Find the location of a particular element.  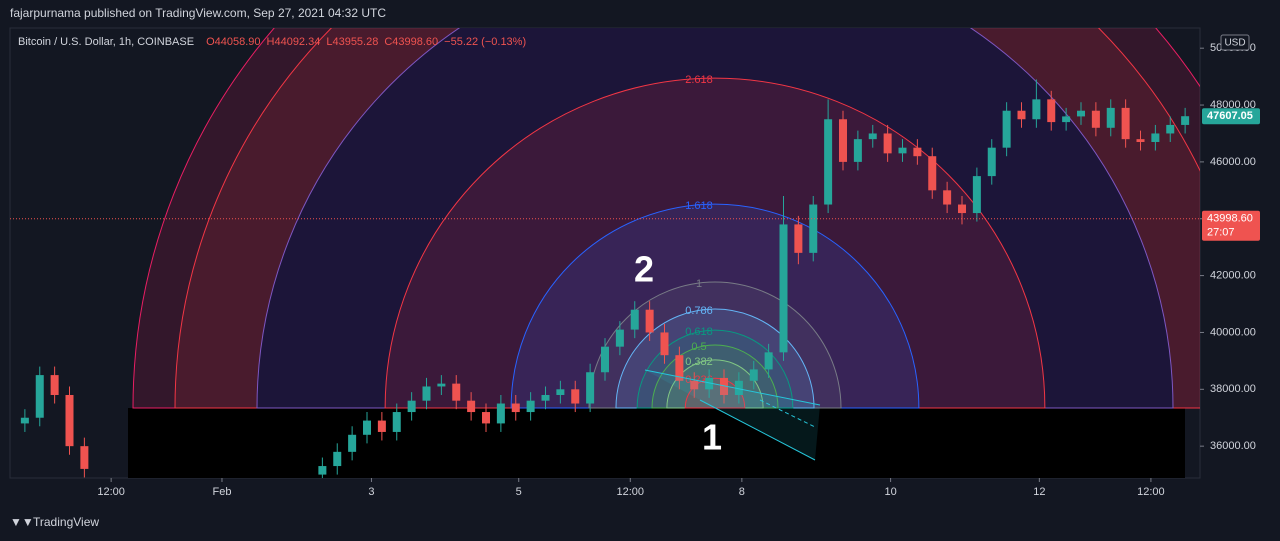

x-tick-label: 12 is located at coordinates (1039, 492).